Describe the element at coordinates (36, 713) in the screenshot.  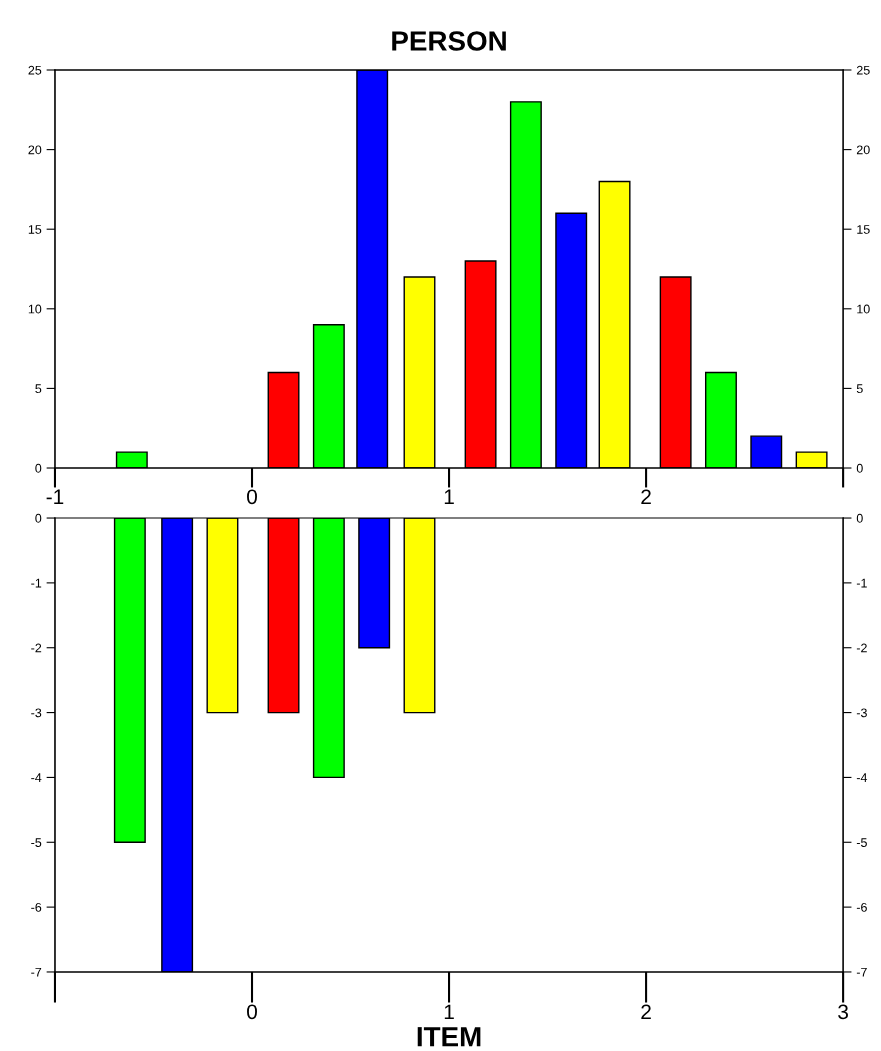
I see `y-tick-label: -3` at that location.